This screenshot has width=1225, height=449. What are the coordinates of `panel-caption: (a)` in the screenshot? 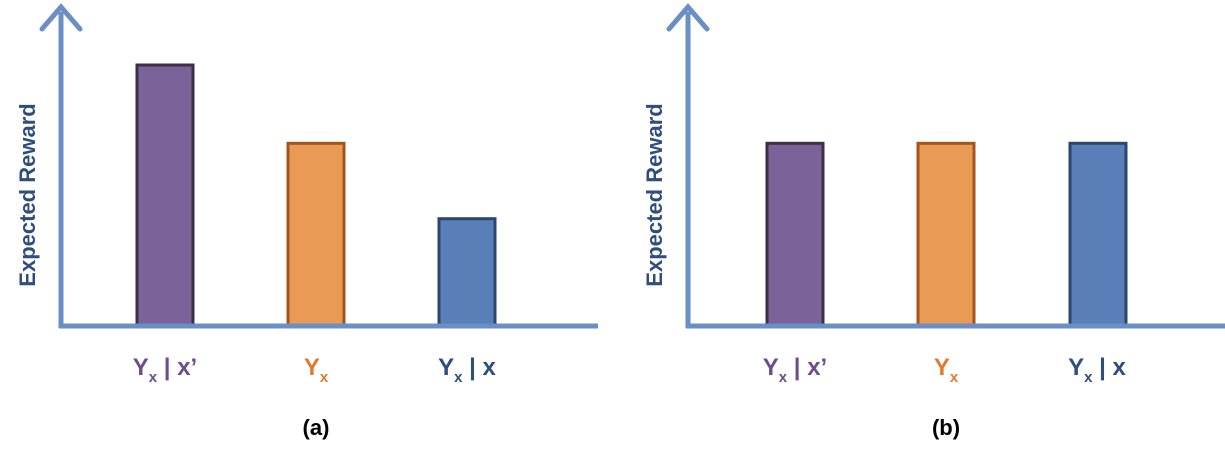 It's located at (316, 427).